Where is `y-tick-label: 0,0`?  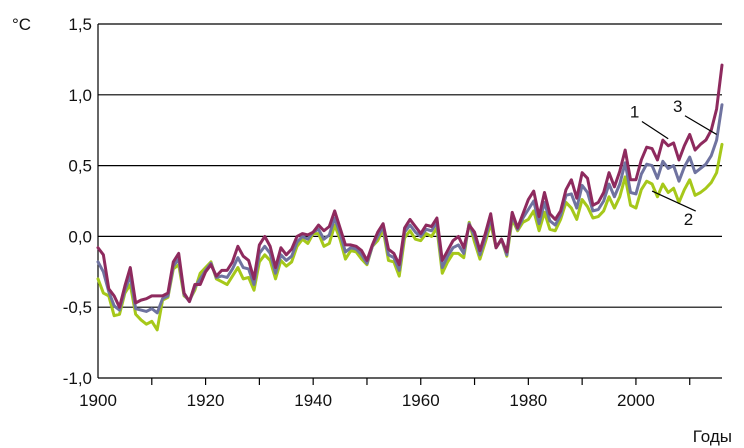 y-tick-label: 0,0 is located at coordinates (80, 236).